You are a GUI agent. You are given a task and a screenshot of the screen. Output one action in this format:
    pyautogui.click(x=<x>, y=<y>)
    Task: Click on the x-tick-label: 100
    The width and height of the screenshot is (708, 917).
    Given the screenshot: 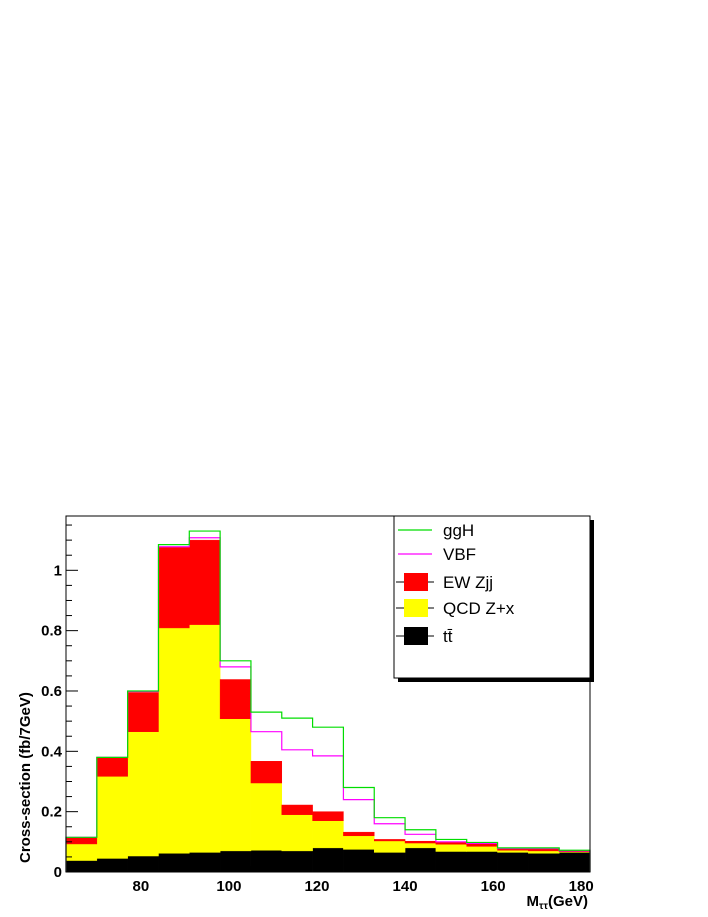 What is the action you would take?
    pyautogui.click(x=228, y=886)
    